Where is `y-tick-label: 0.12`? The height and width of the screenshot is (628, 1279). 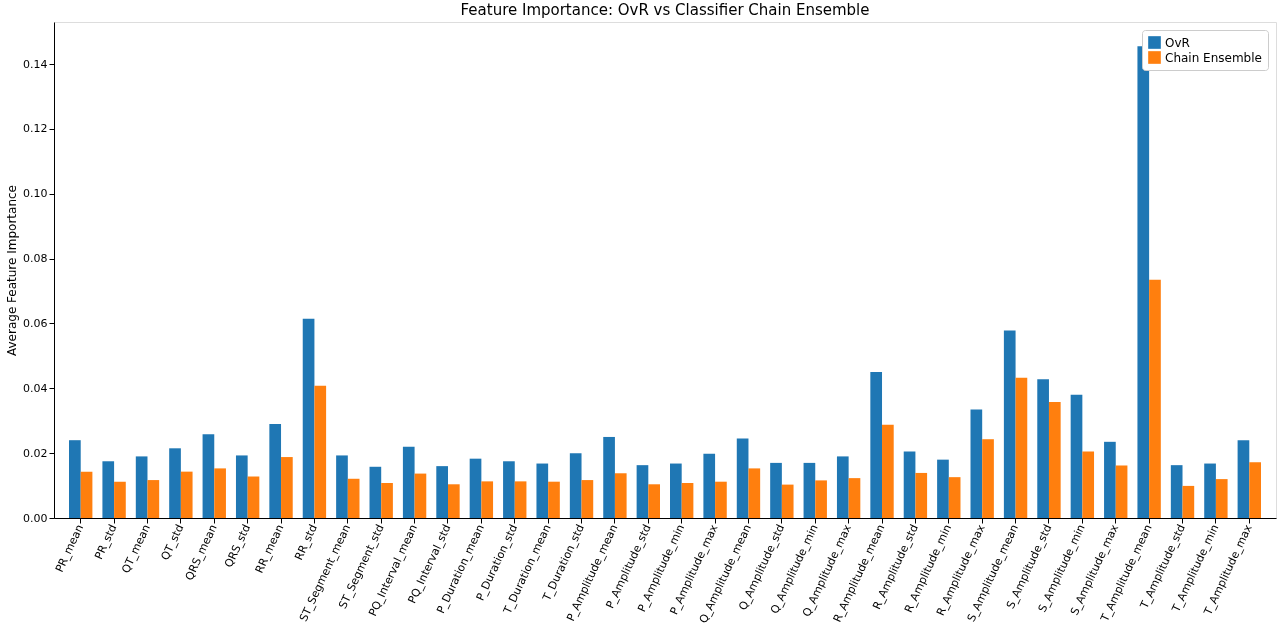 y-tick-label: 0.12 is located at coordinates (35, 129).